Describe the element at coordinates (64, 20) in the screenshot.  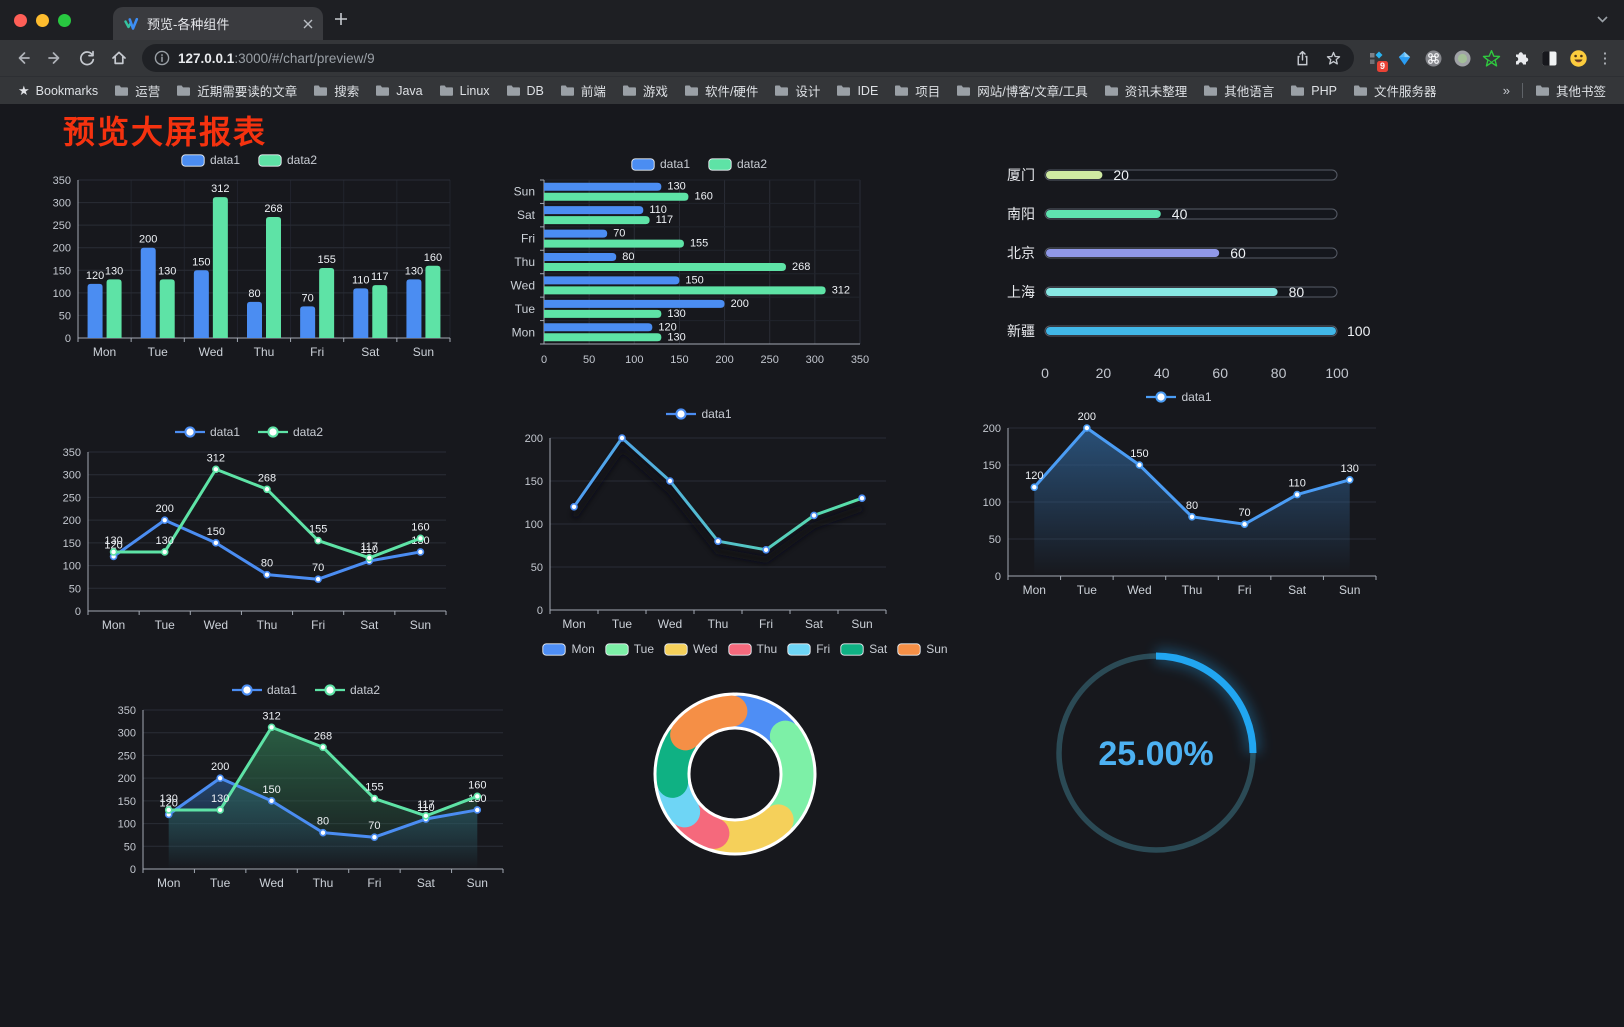
I see `window-zoom-button` at that location.